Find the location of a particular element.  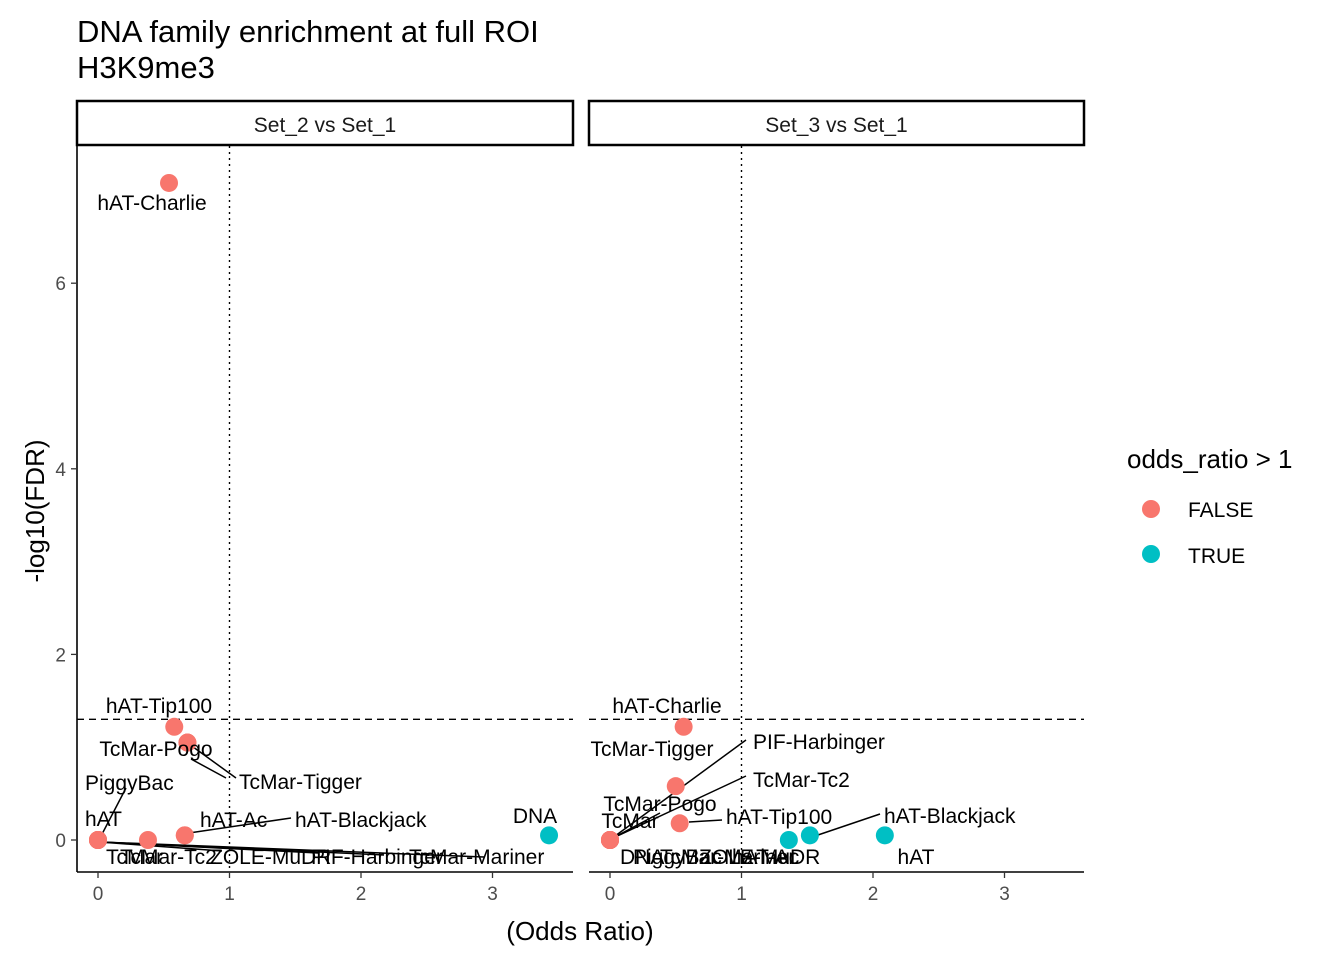

y-tick-label: 6 is located at coordinates (60, 284).